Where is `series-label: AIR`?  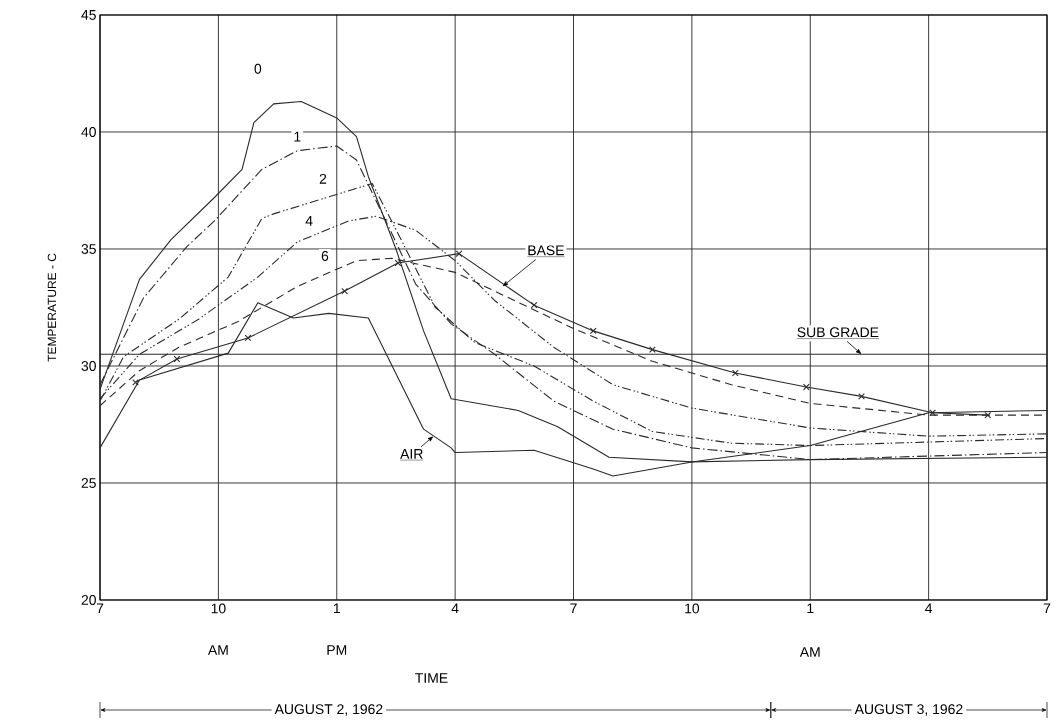
series-label: AIR is located at coordinates (411, 454).